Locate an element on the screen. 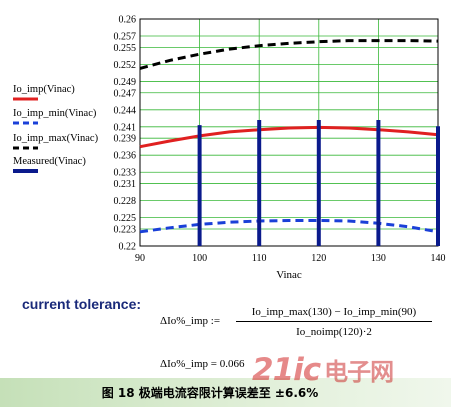 The width and height of the screenshot is (451, 407). formula-result: ΔIo%_imp = 0.066 is located at coordinates (202, 364).